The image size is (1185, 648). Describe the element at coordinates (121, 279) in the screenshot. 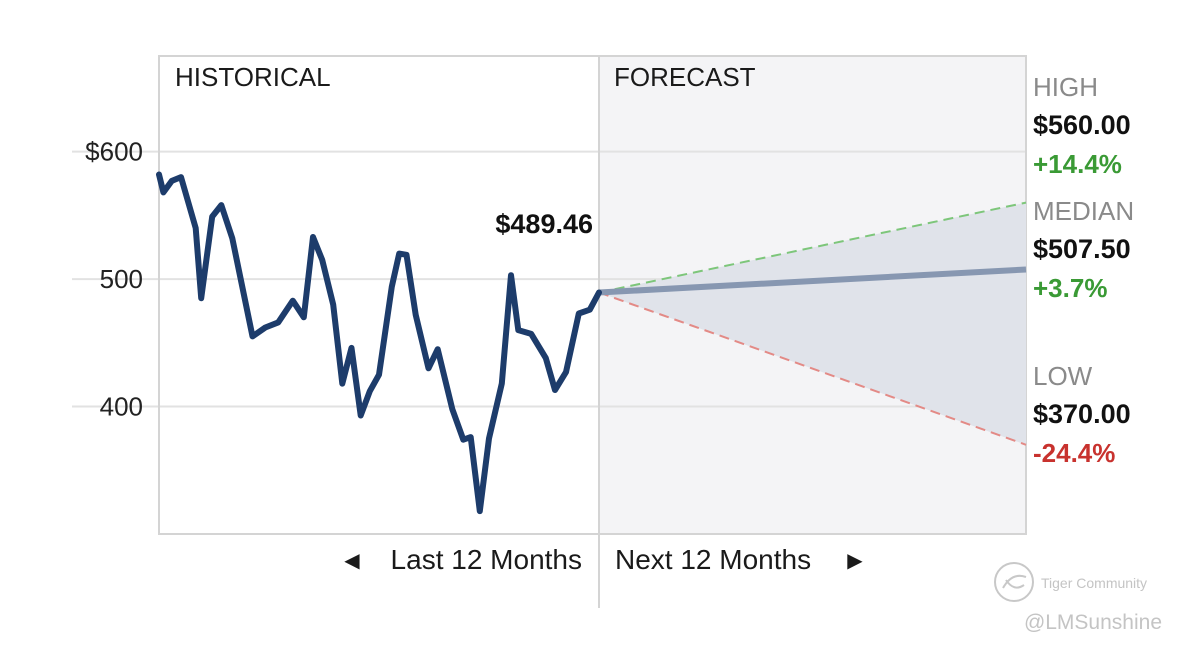

I see `y-tick-label: 500` at that location.